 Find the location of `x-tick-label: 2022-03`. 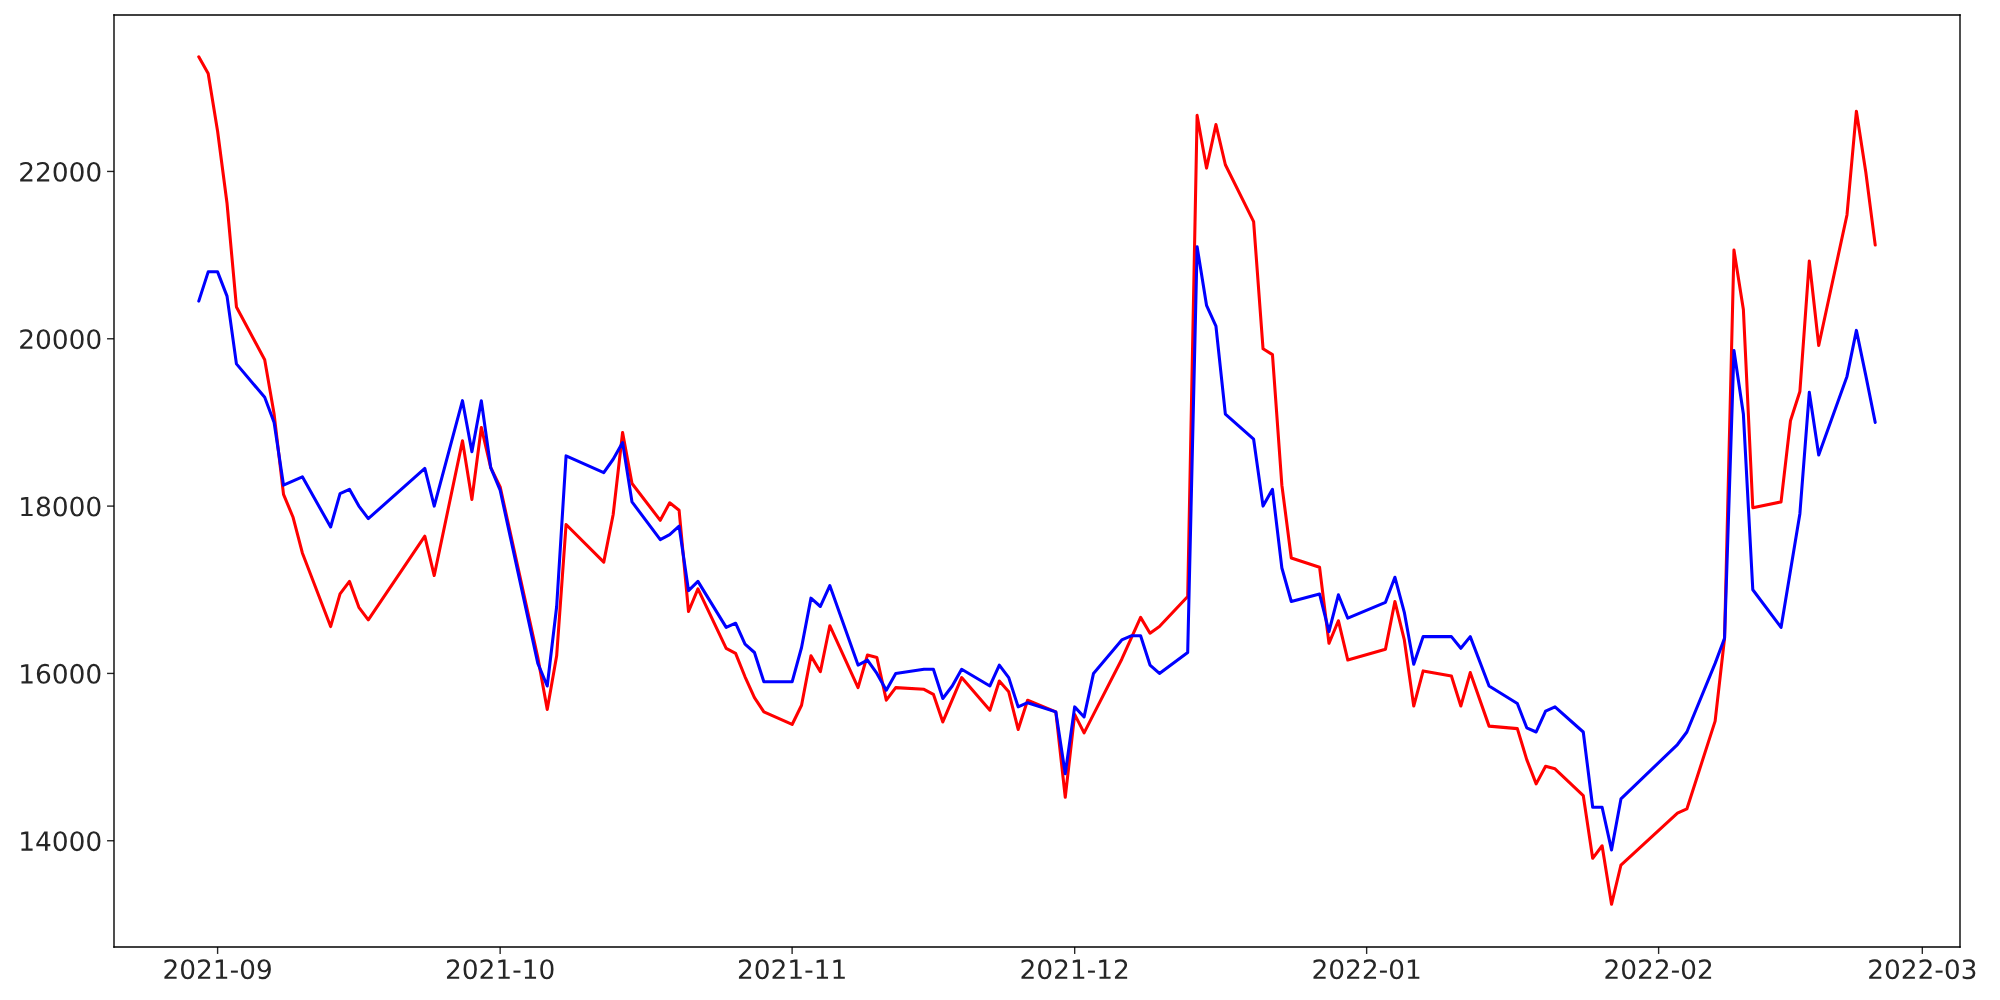

x-tick-label: 2022-03 is located at coordinates (1922, 969).